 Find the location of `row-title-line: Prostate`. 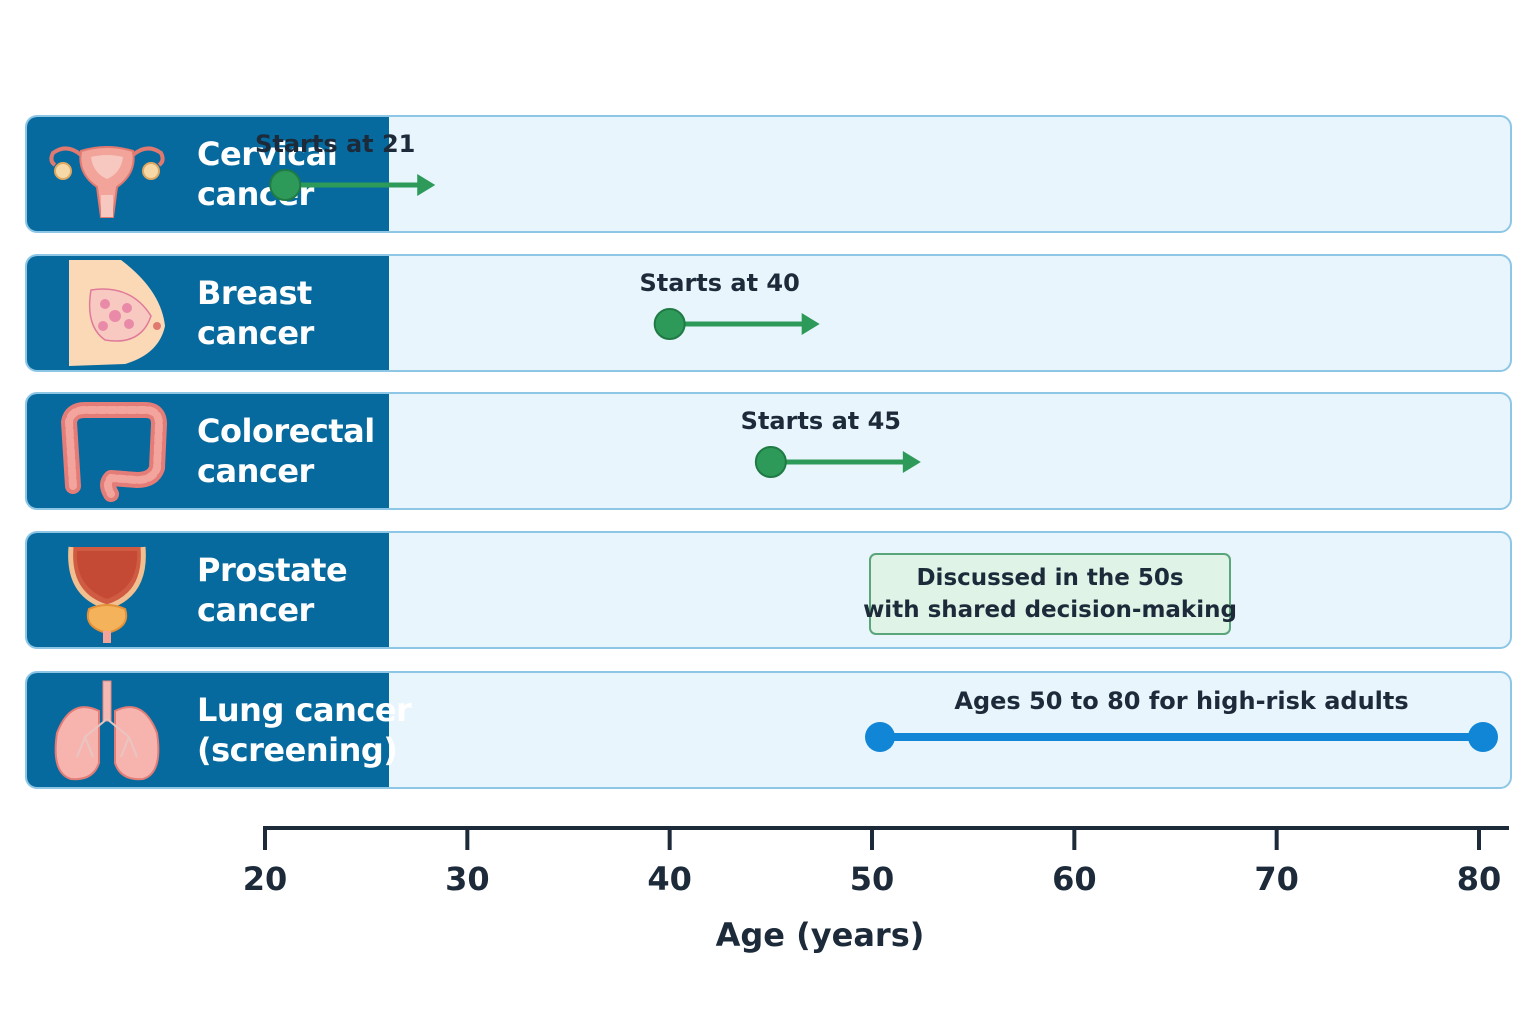

row-title-line: Prostate is located at coordinates (272, 570).